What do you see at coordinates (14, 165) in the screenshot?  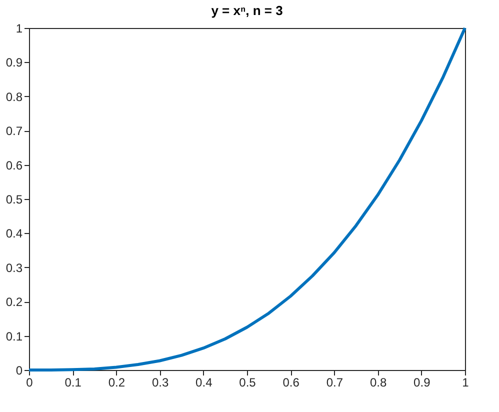 I see `y-tick-label: 0.6` at bounding box center [14, 165].